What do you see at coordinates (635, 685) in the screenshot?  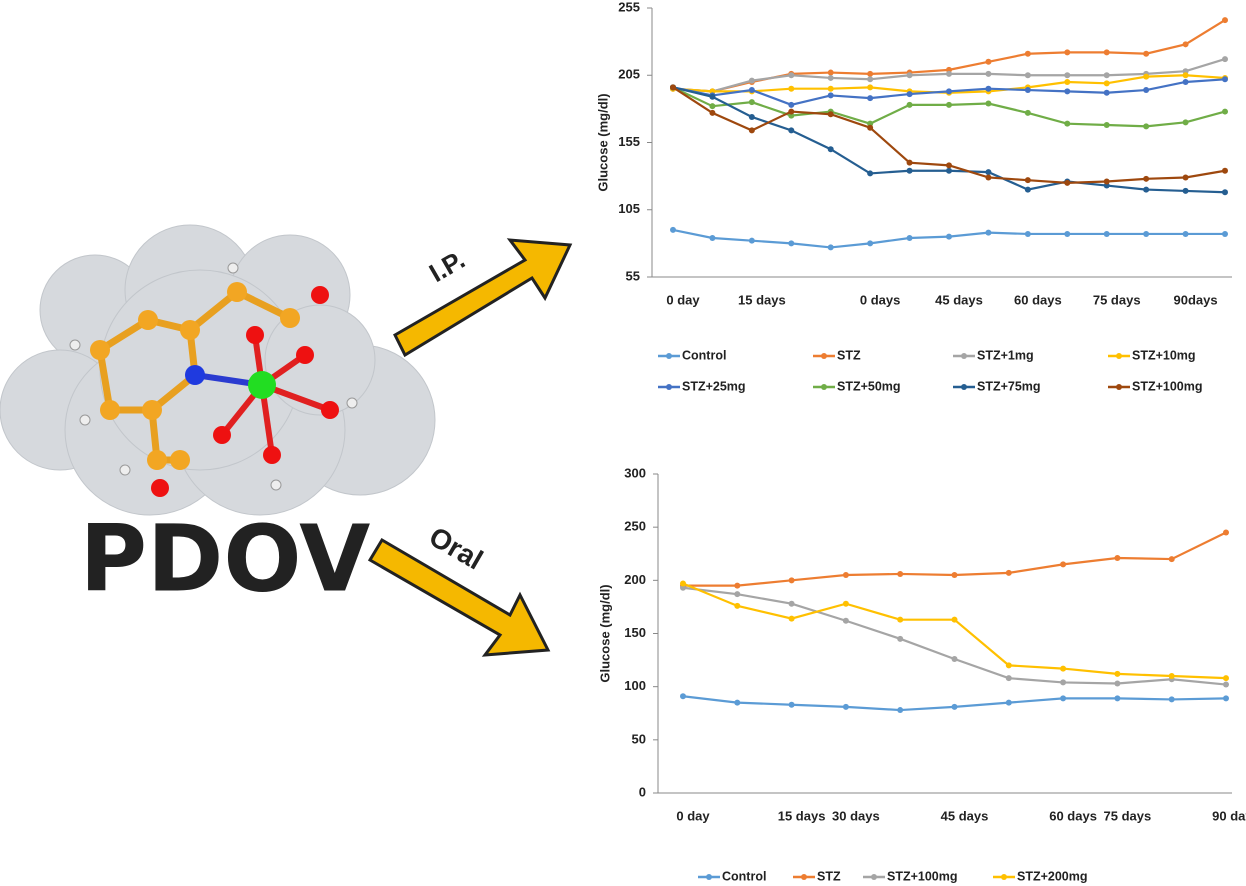 I see `y-tick-label: 100` at bounding box center [635, 685].